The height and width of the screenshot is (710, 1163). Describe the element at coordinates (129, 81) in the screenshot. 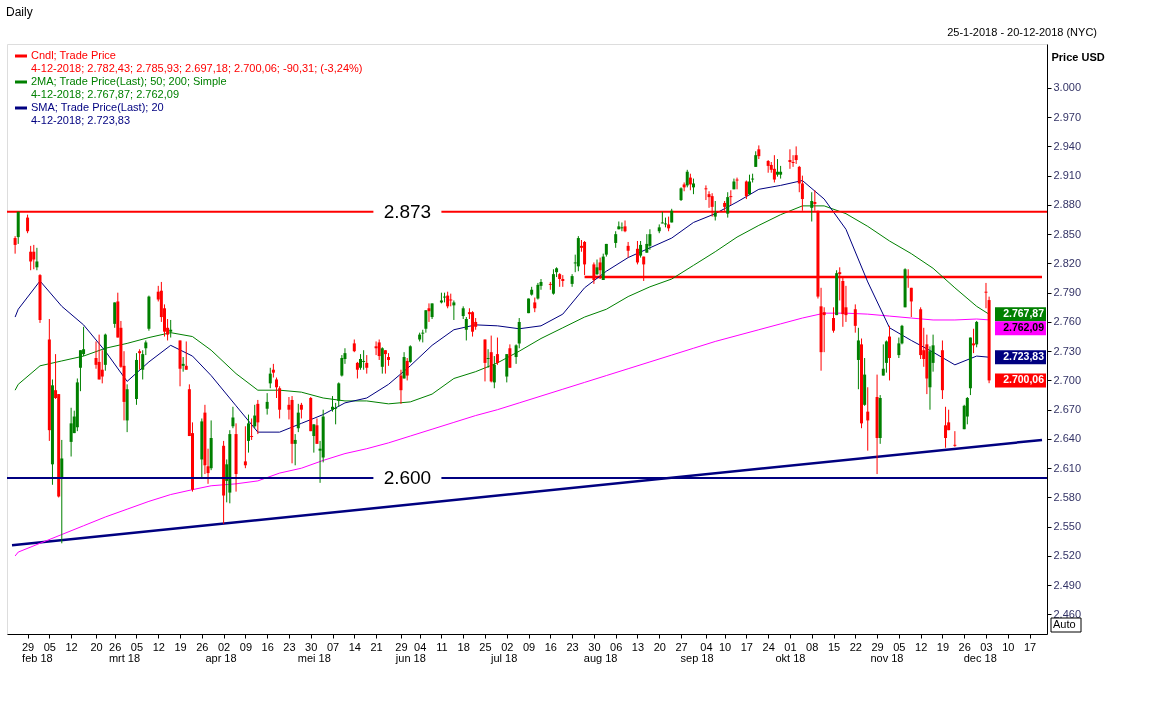

I see `legend-label: 2MA; Trade Price(Last); 50; 200; Simple` at that location.